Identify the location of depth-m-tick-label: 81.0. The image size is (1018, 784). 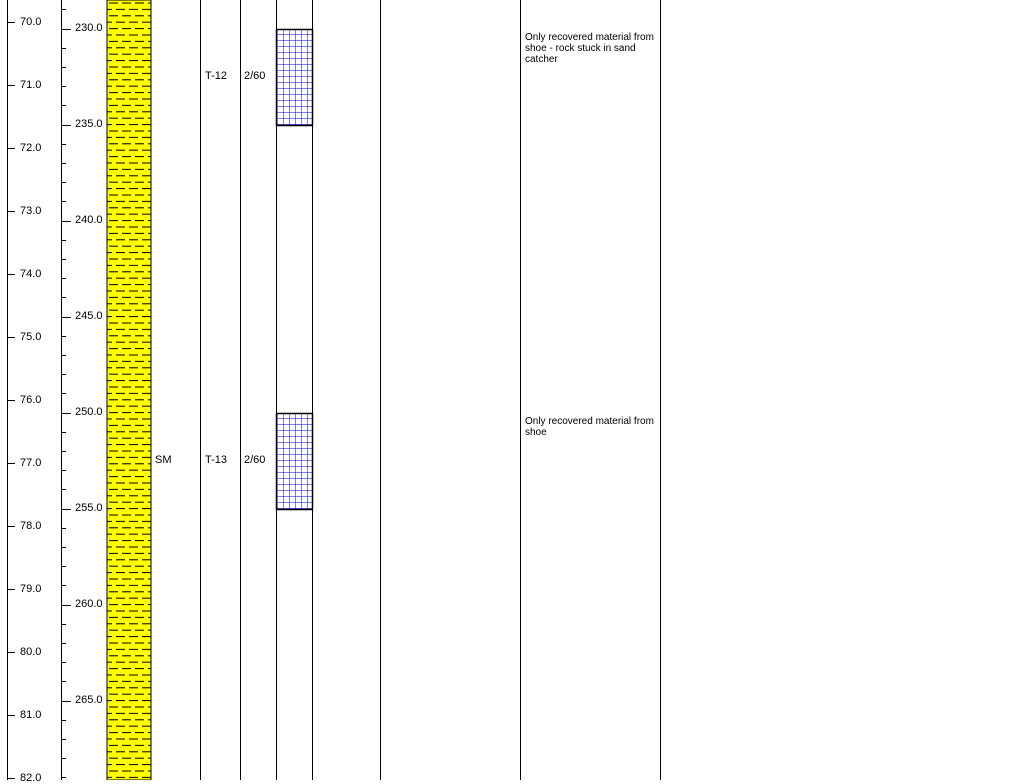
(31, 714).